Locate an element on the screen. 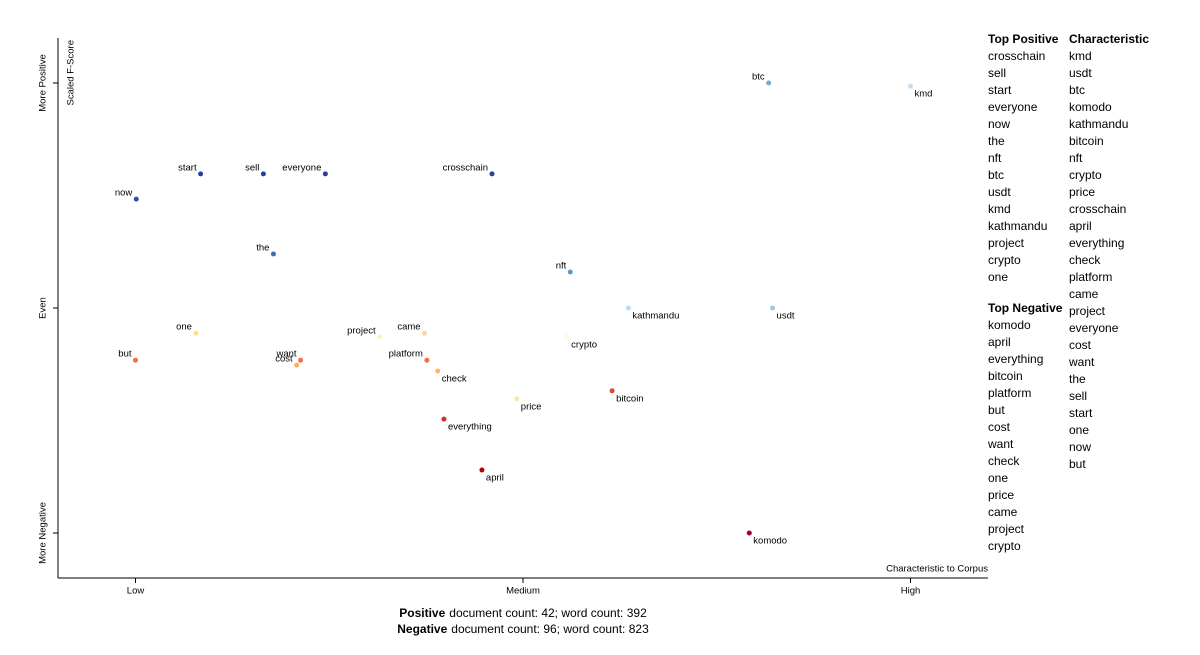  y-axis-label: Scaled F-Score is located at coordinates (71, 72).